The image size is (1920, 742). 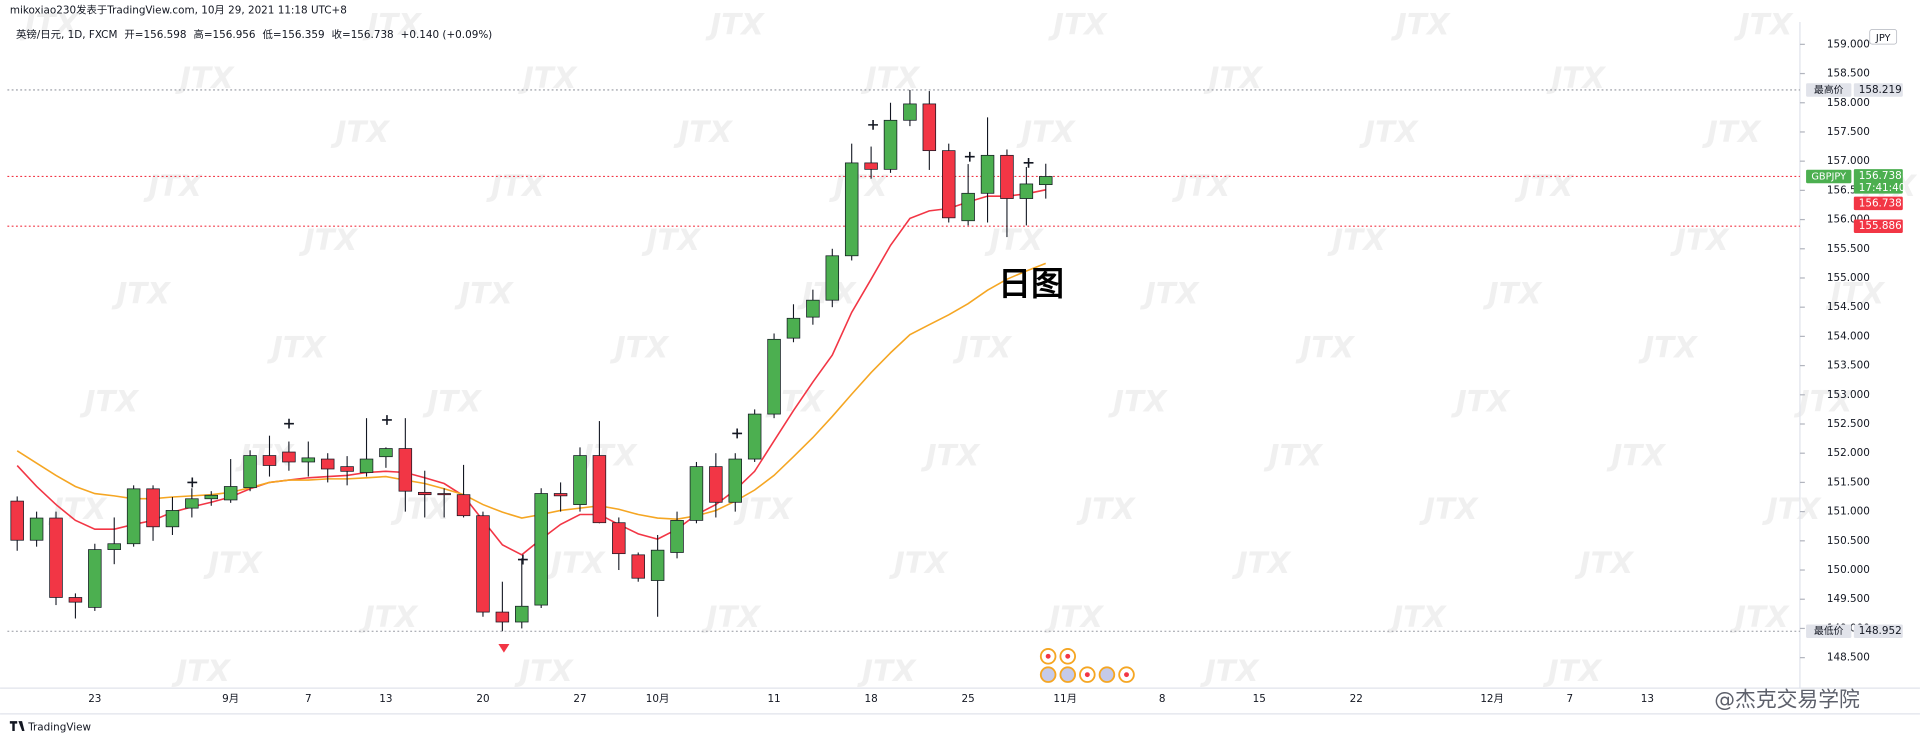 What do you see at coordinates (773, 699) in the screenshot?
I see `x-tick-label: 11` at bounding box center [773, 699].